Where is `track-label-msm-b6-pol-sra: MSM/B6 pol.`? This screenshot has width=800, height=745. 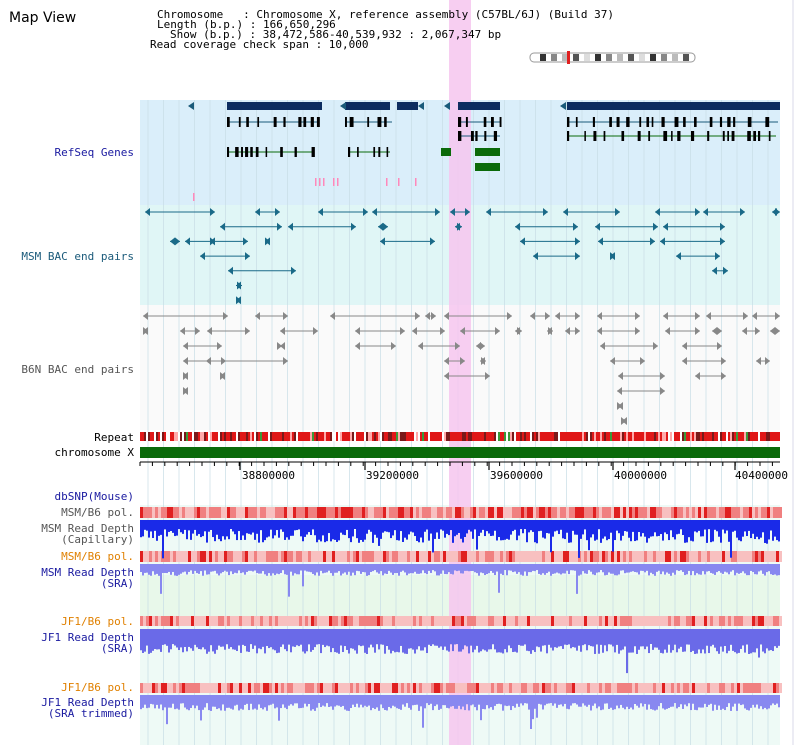 track-label-msm-b6-pol-sra: MSM/B6 pol. is located at coordinates (97, 556).